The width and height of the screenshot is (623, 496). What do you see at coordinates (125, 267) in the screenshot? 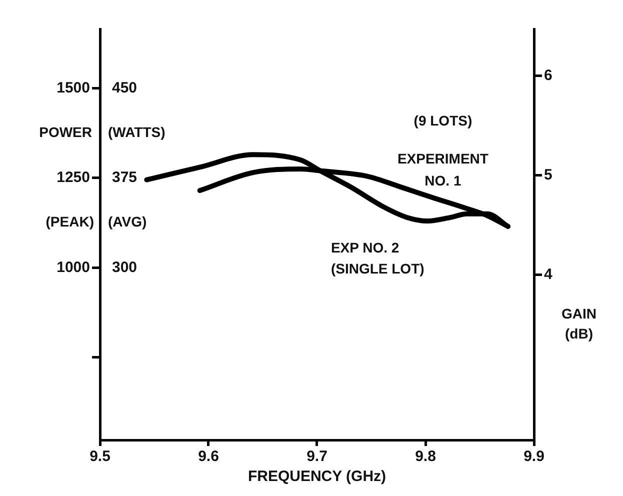
I see `y2-tick-label: 300` at bounding box center [125, 267].